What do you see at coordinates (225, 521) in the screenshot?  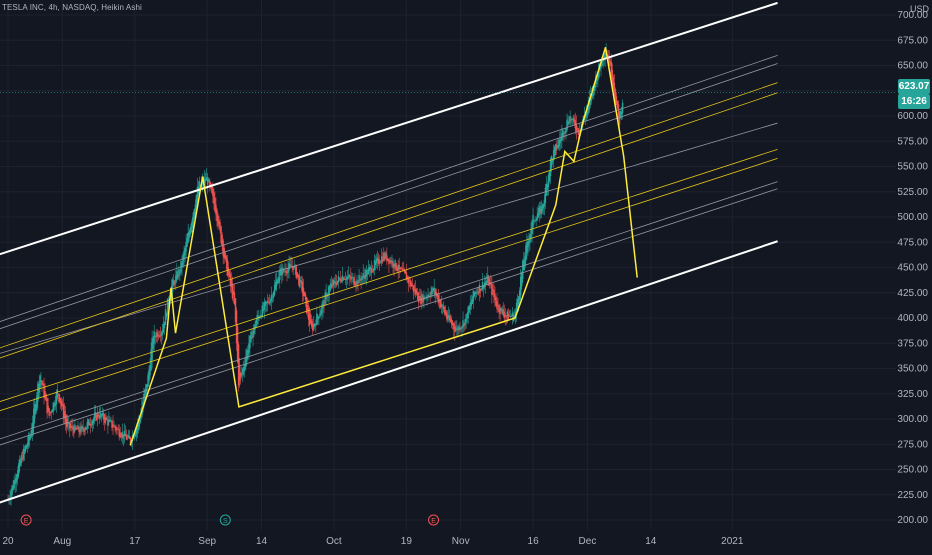 I see `event-marker-label: S` at bounding box center [225, 521].